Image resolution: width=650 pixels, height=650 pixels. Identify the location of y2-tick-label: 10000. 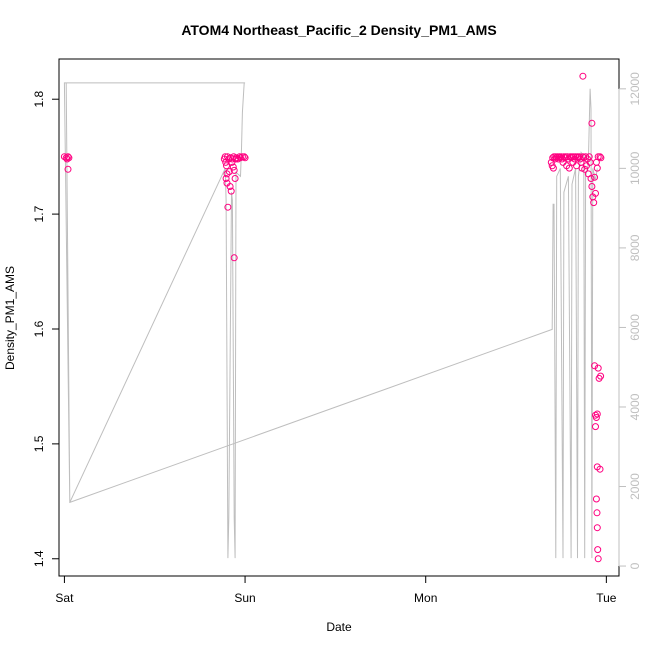
(635, 168).